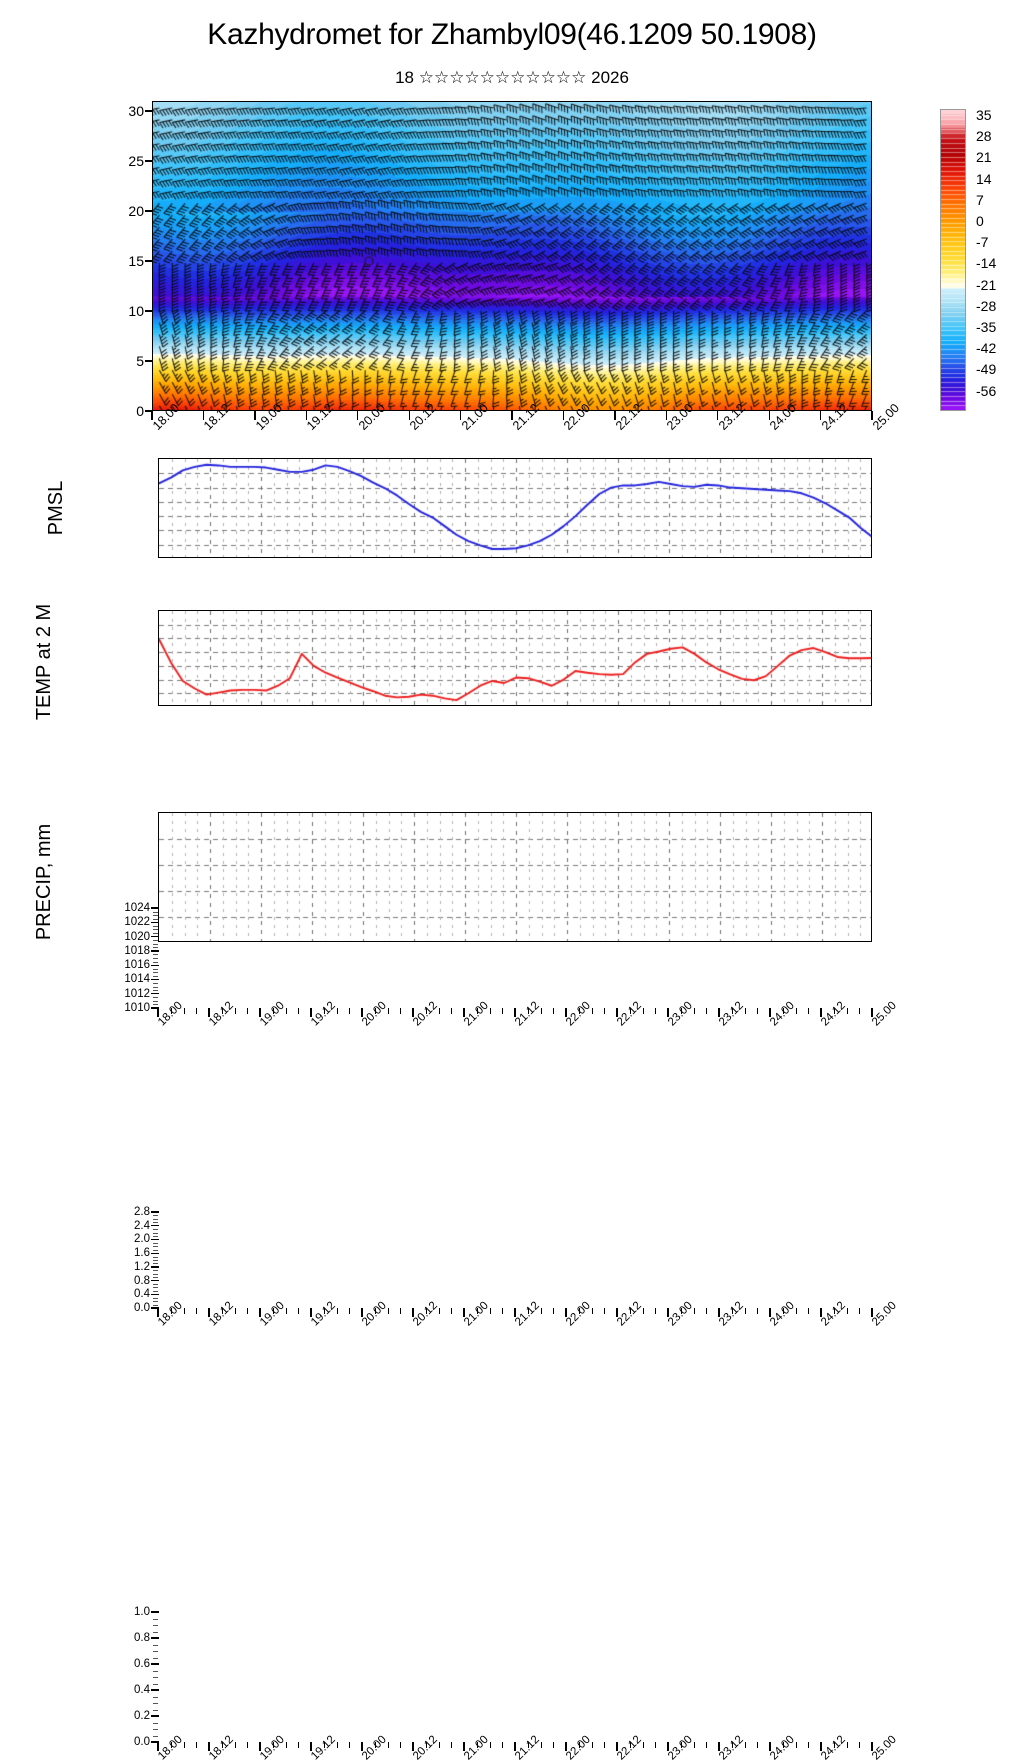 The height and width of the screenshot is (1763, 1024). Describe the element at coordinates (136, 211) in the screenshot. I see `y-tick-label: 20` at that location.